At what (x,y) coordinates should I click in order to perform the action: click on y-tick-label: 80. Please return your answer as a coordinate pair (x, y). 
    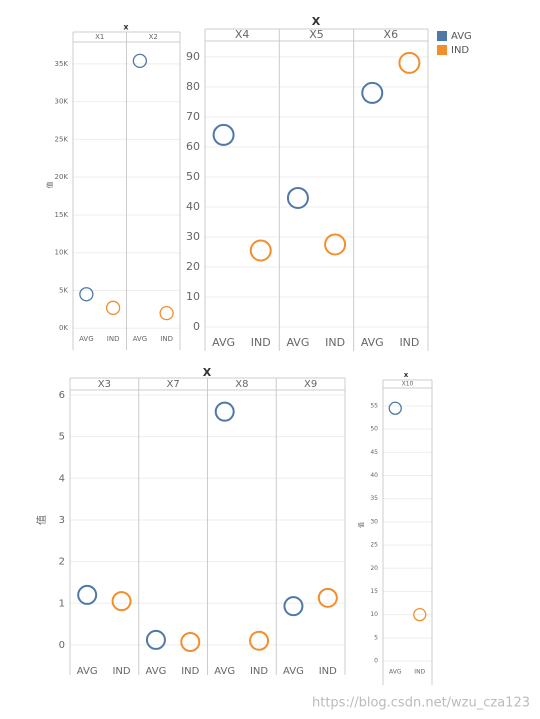
    Looking at the image, I should click on (193, 86).